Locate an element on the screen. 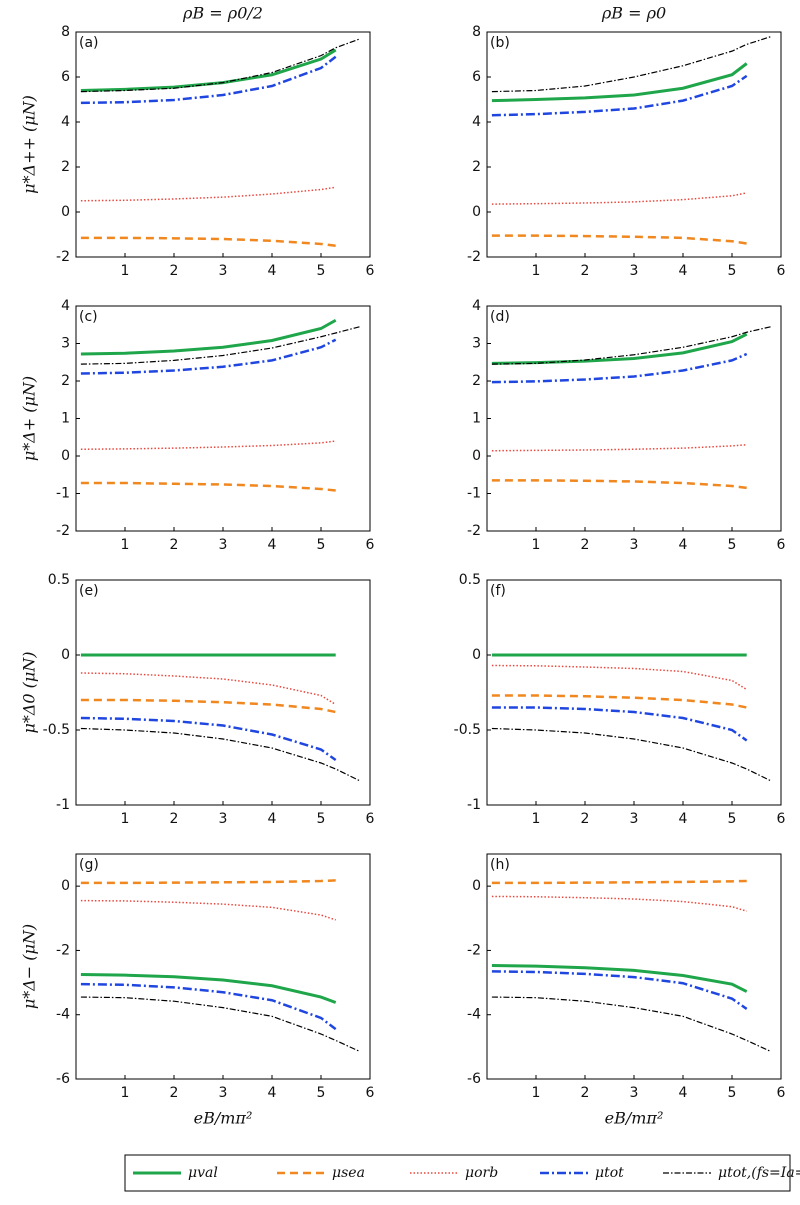 Image resolution: width=800 pixels, height=1205 pixels. y-tick-label: 3 is located at coordinates (65, 344).